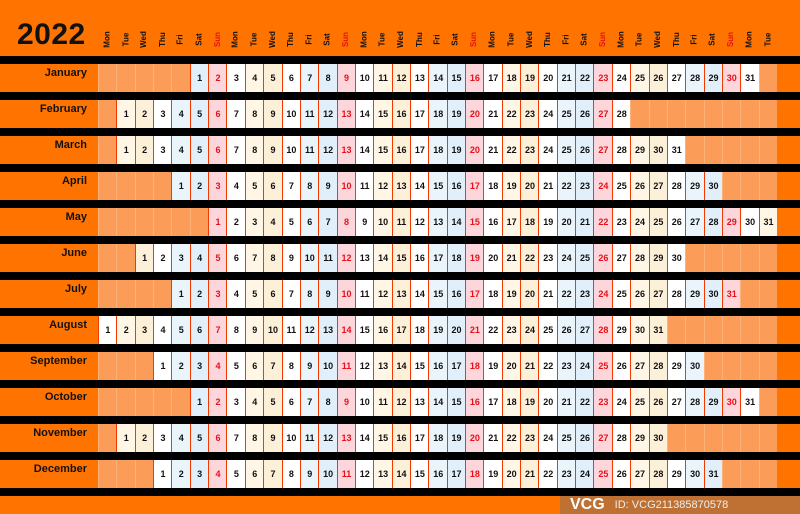 The width and height of the screenshot is (800, 514). Describe the element at coordinates (199, 78) in the screenshot. I see `day-cell: 1` at that location.